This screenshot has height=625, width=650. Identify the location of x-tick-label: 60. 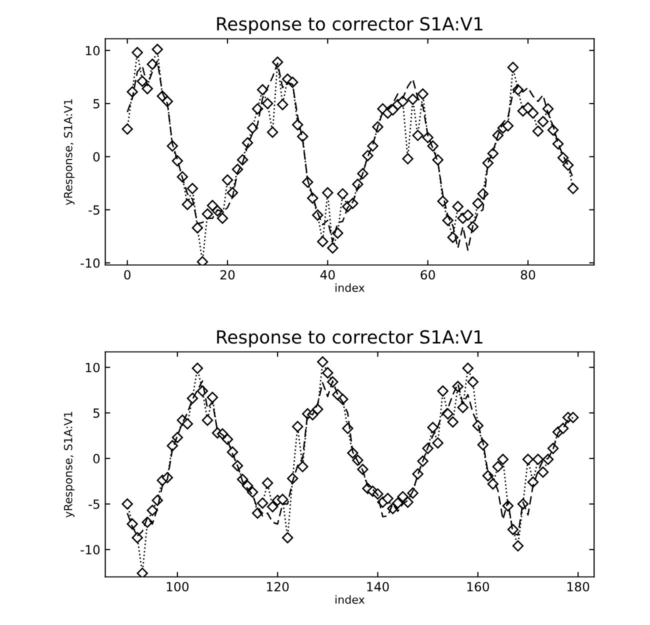
(427, 275).